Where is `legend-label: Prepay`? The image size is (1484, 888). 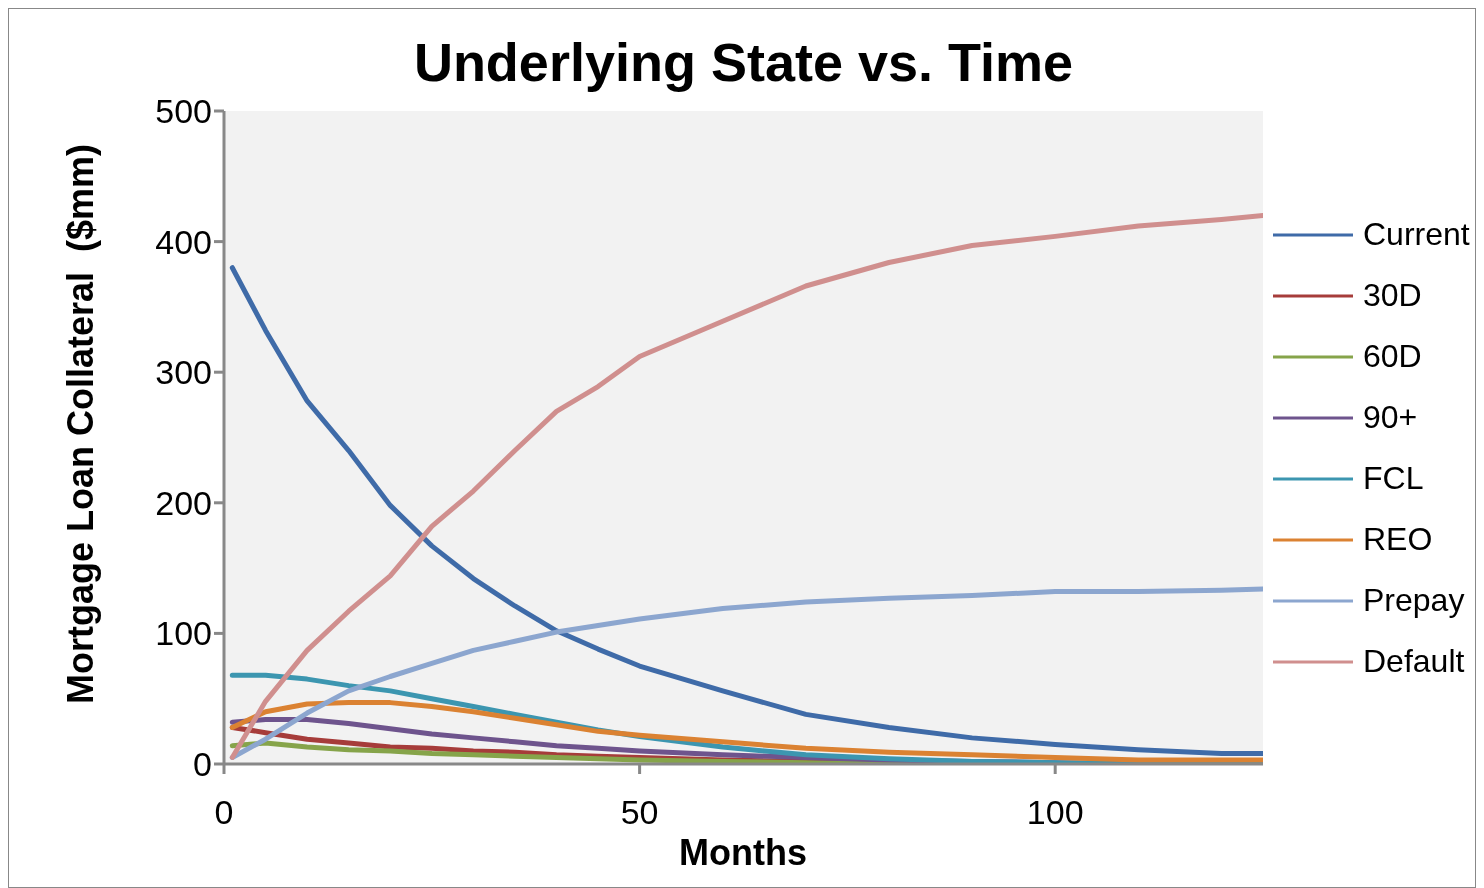 legend-label: Prepay is located at coordinates (1414, 600).